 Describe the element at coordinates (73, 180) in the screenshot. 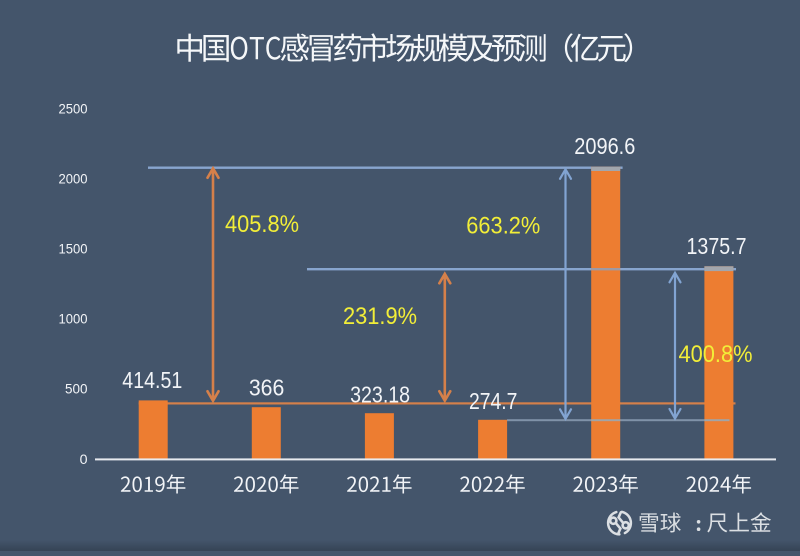

I see `svg-text: 2000` at that location.